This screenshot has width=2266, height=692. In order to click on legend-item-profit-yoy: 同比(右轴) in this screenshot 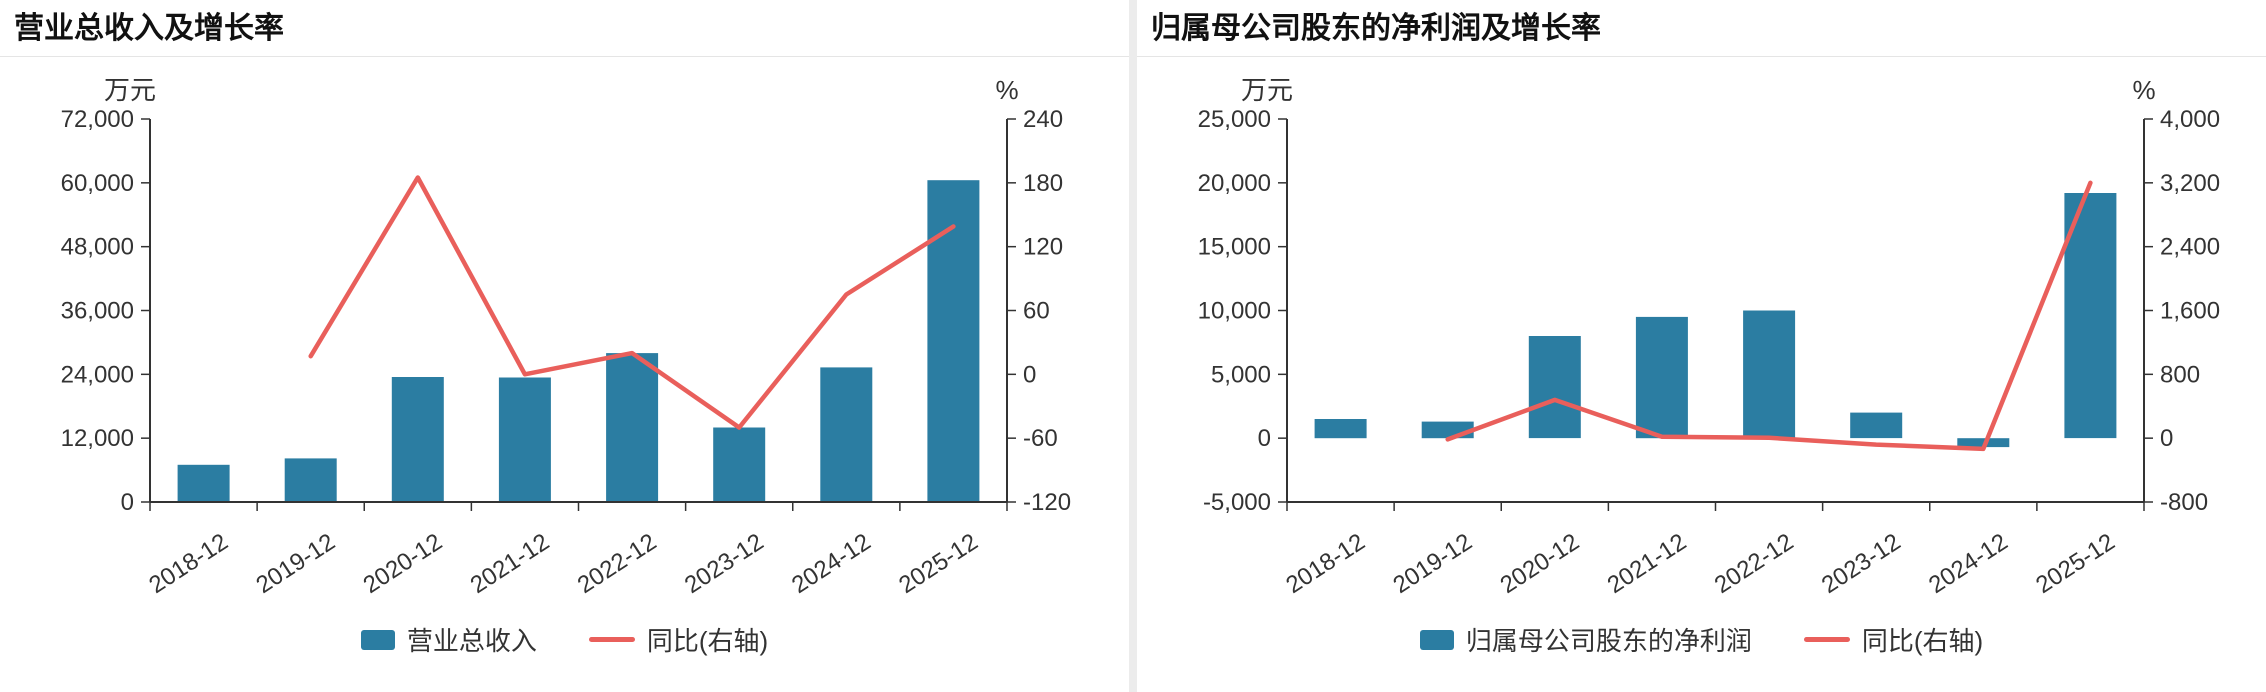, I will do `click(1893, 639)`.